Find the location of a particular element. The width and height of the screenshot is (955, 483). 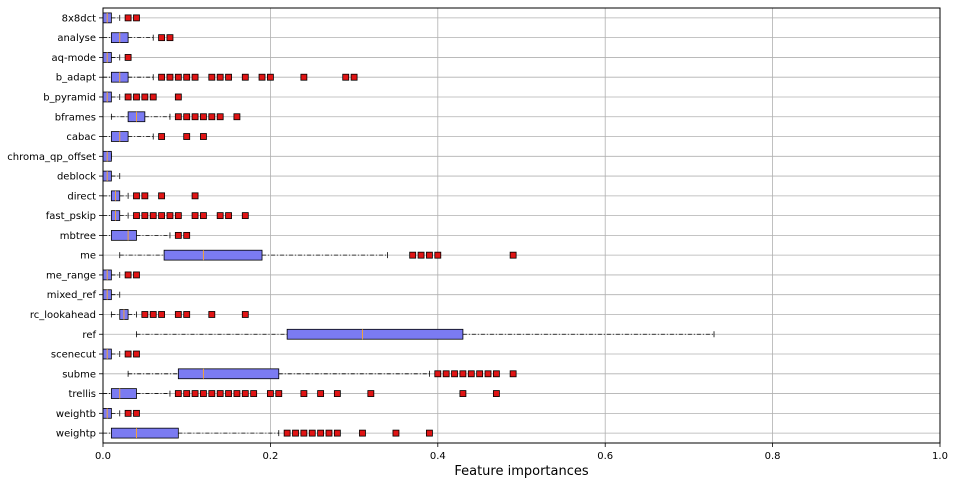

y-tick-label: subme is located at coordinates (79, 374).